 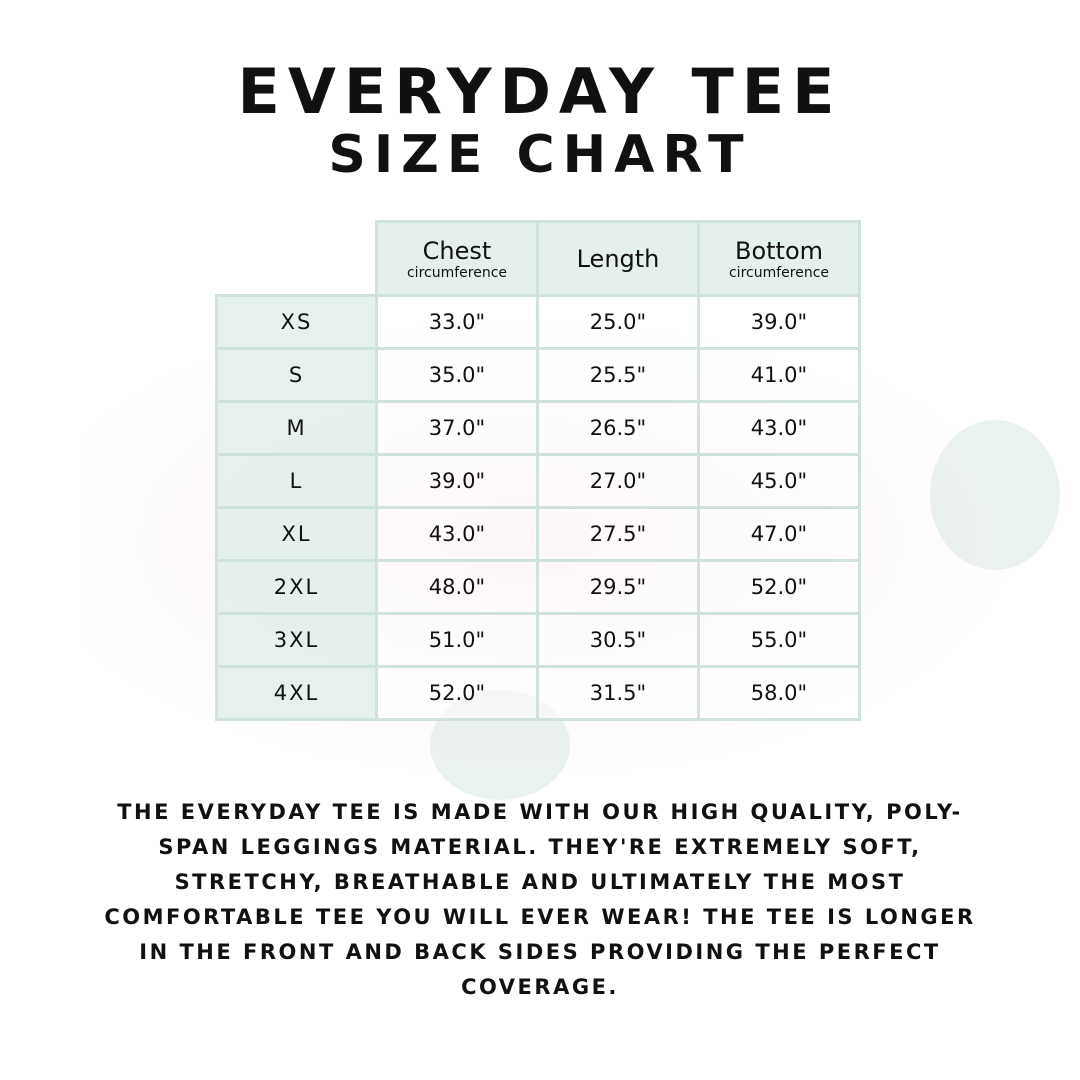 I want to click on length-cell: 29.5", so click(x=618, y=587).